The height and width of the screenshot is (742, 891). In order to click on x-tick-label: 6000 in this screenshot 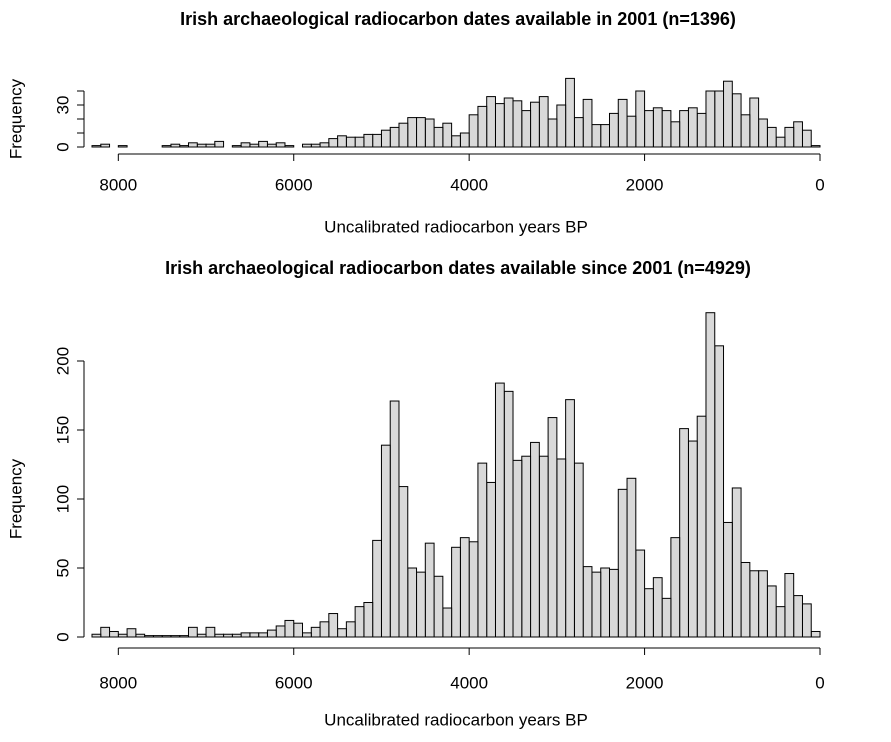, I will do `click(294, 184)`.